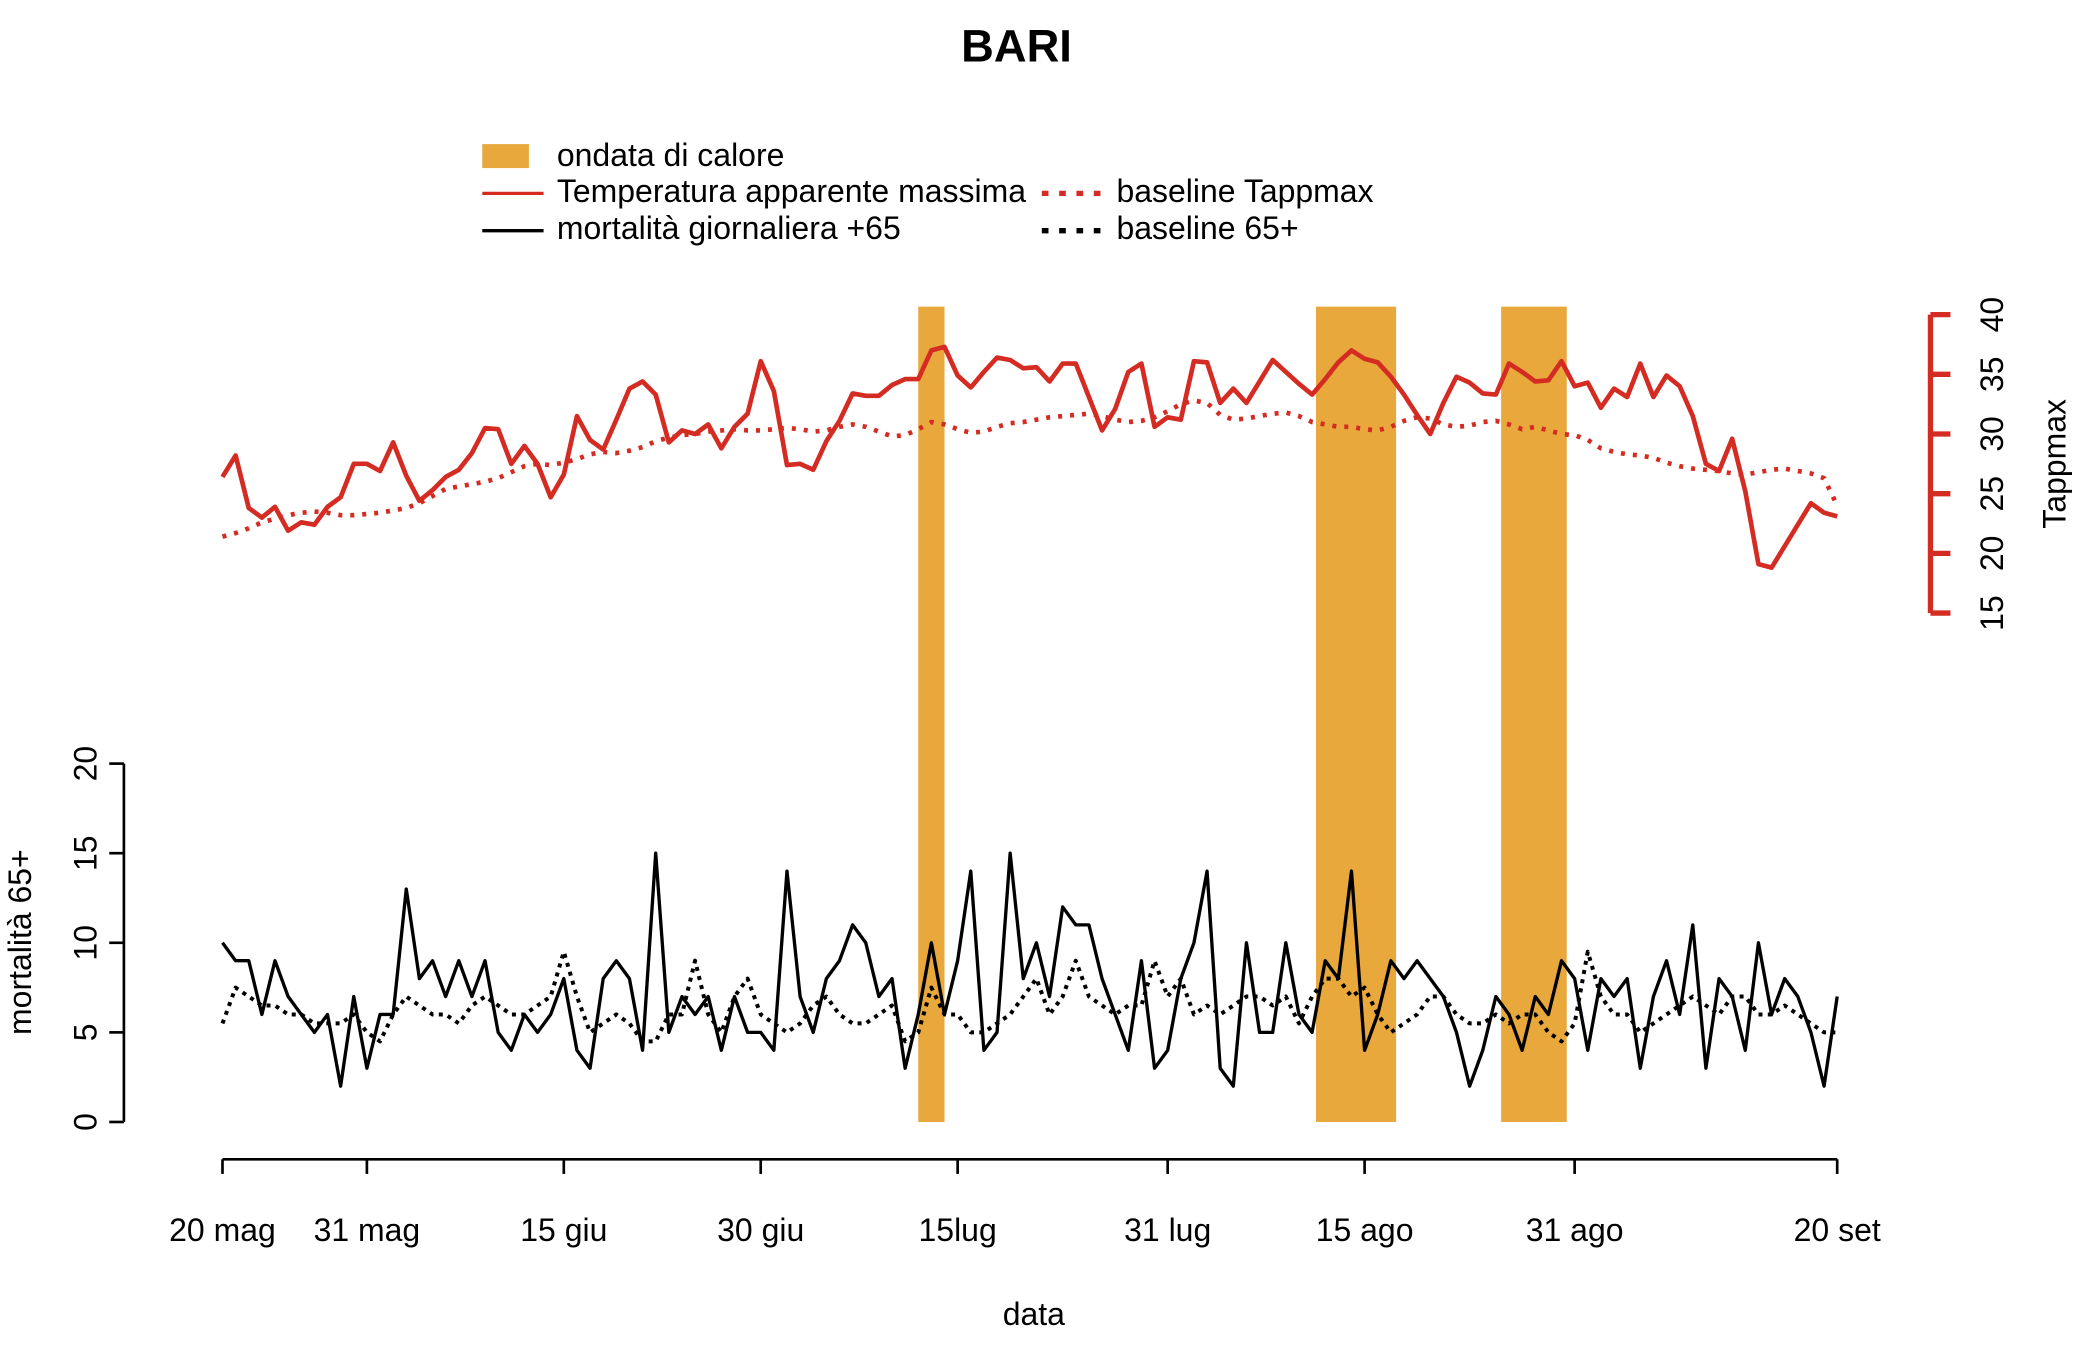 This screenshot has height=1350, width=2077. What do you see at coordinates (671, 155) in the screenshot?
I see `legend-label: ondata di calore` at bounding box center [671, 155].